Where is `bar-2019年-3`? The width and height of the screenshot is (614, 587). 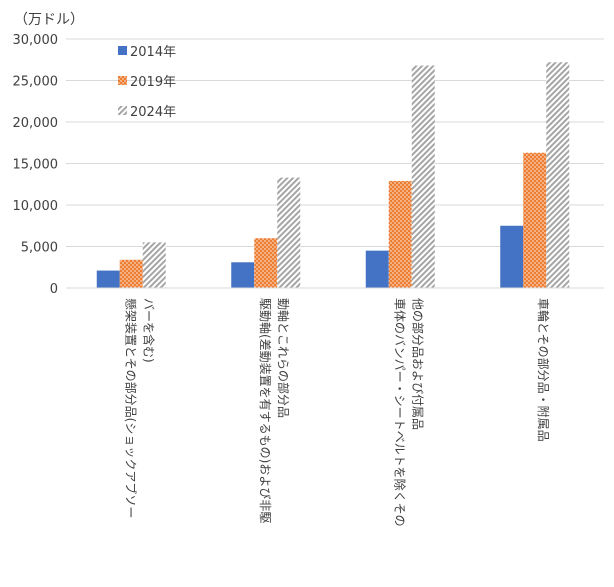
bar-2019年-3 is located at coordinates (400, 234).